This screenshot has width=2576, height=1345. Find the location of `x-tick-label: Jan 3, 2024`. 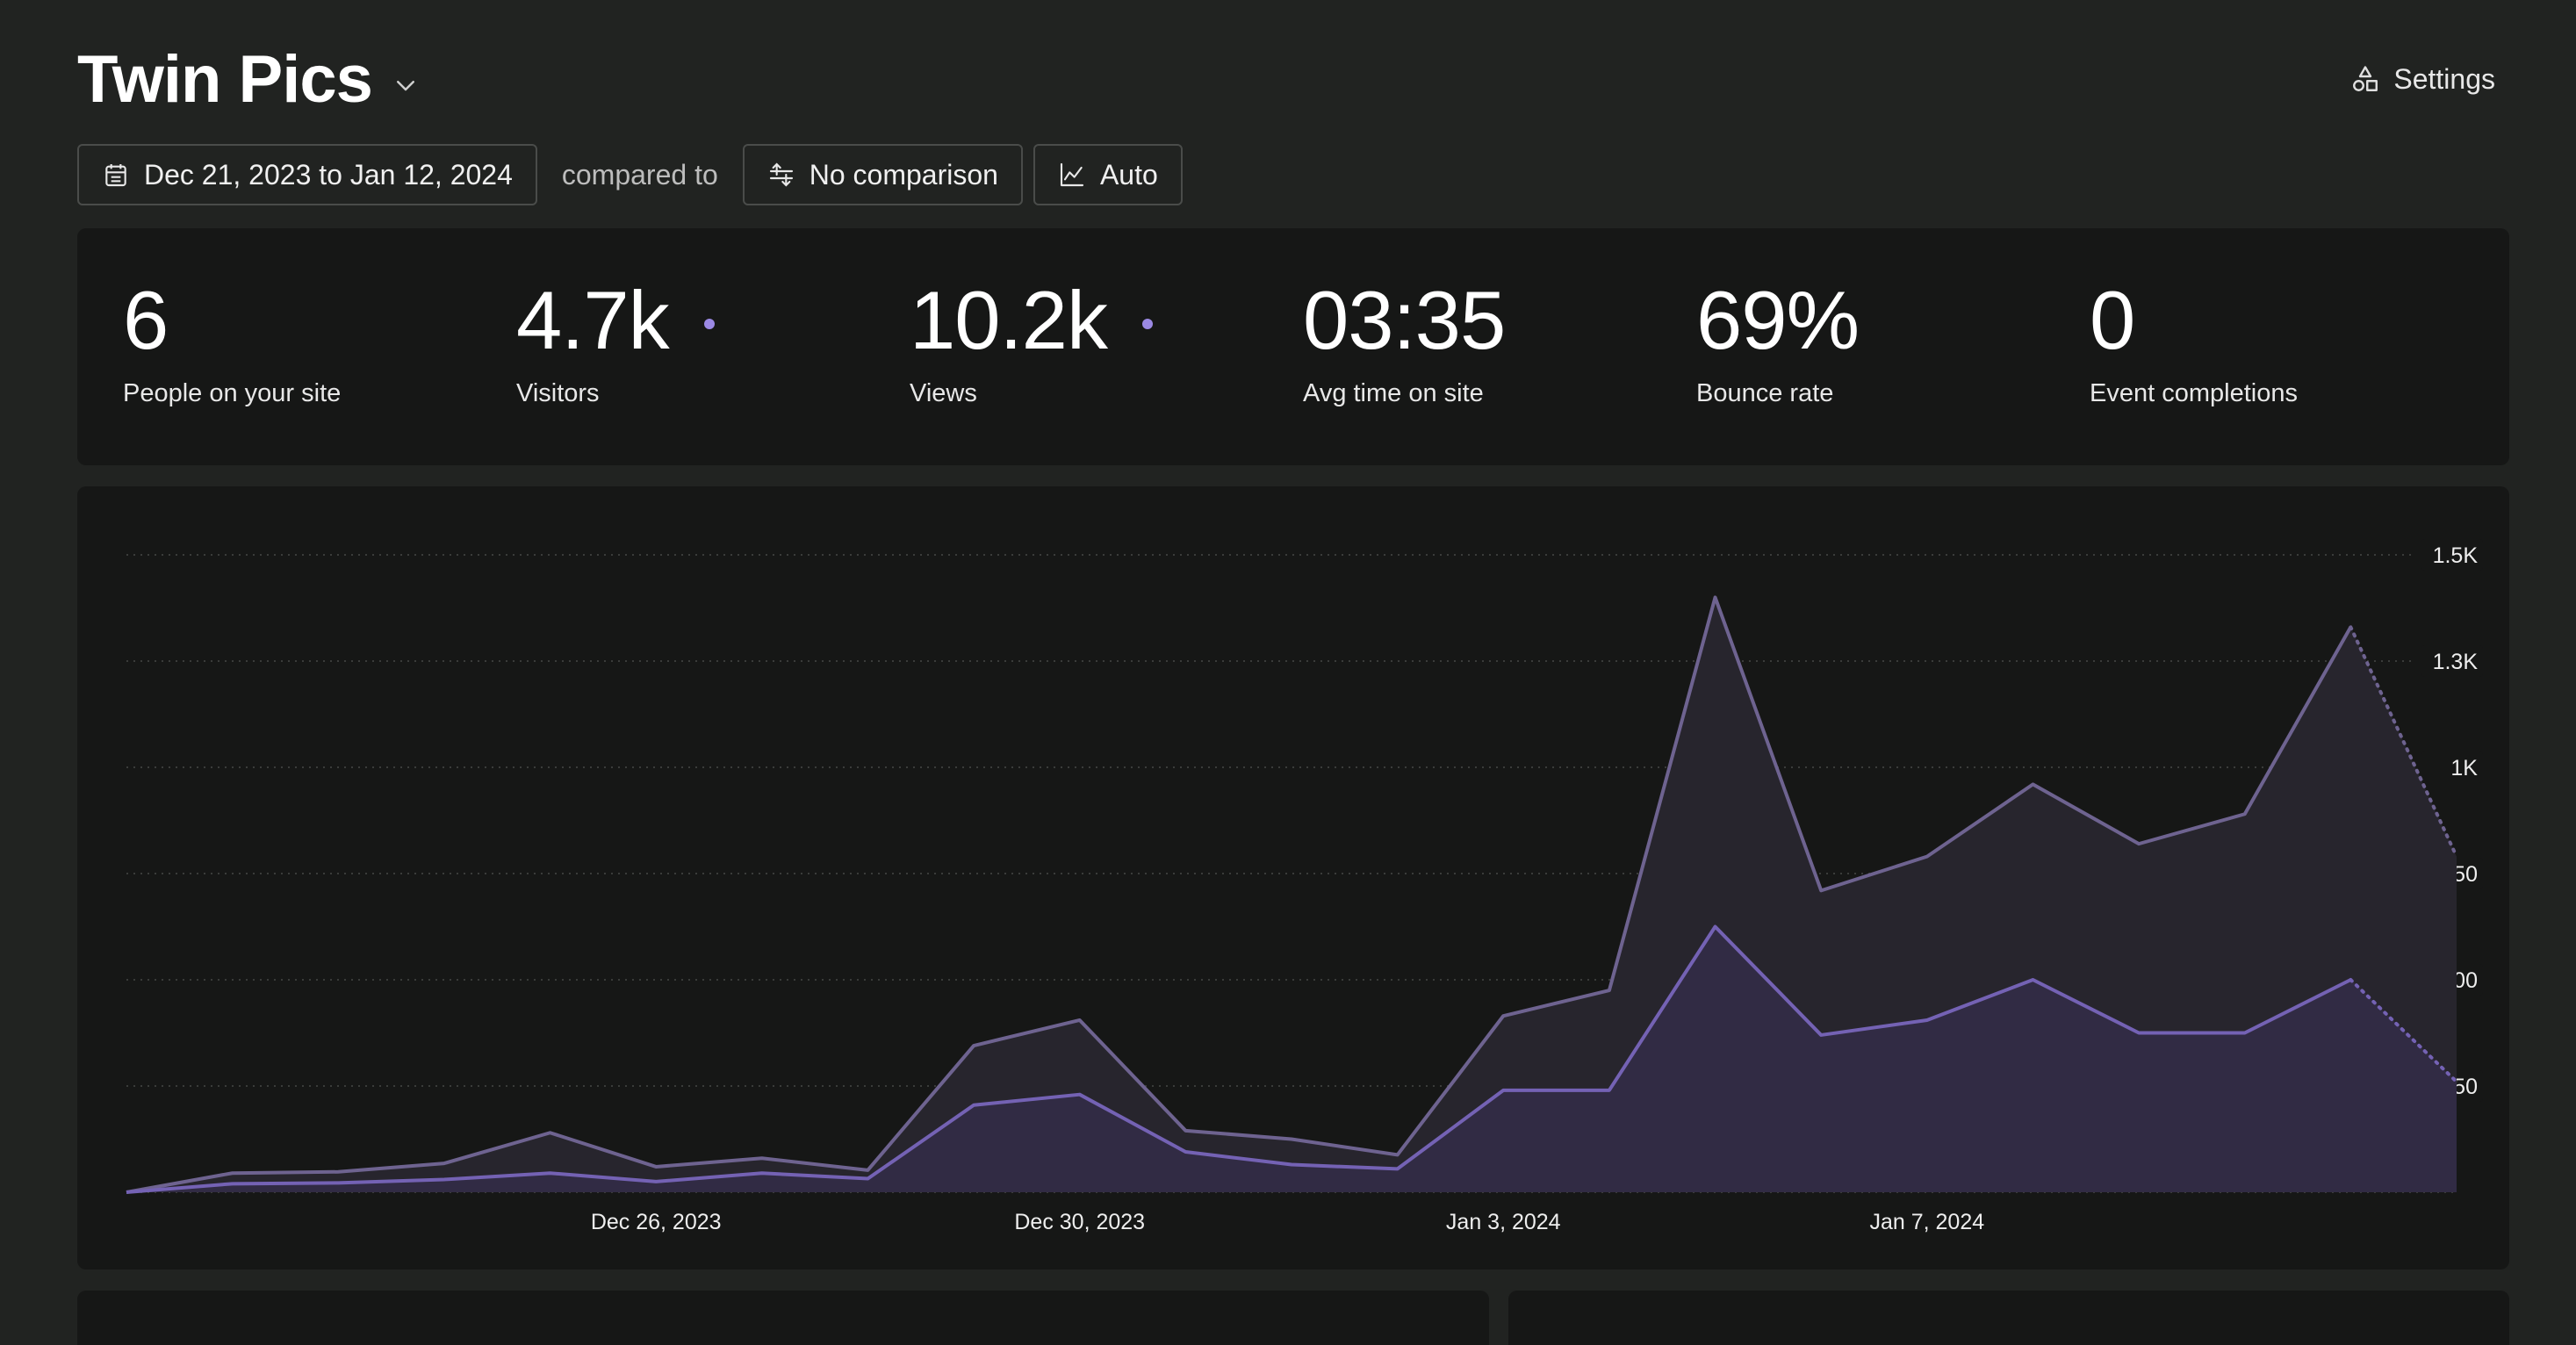

x-tick-label: Jan 3, 2024 is located at coordinates (1503, 1222).